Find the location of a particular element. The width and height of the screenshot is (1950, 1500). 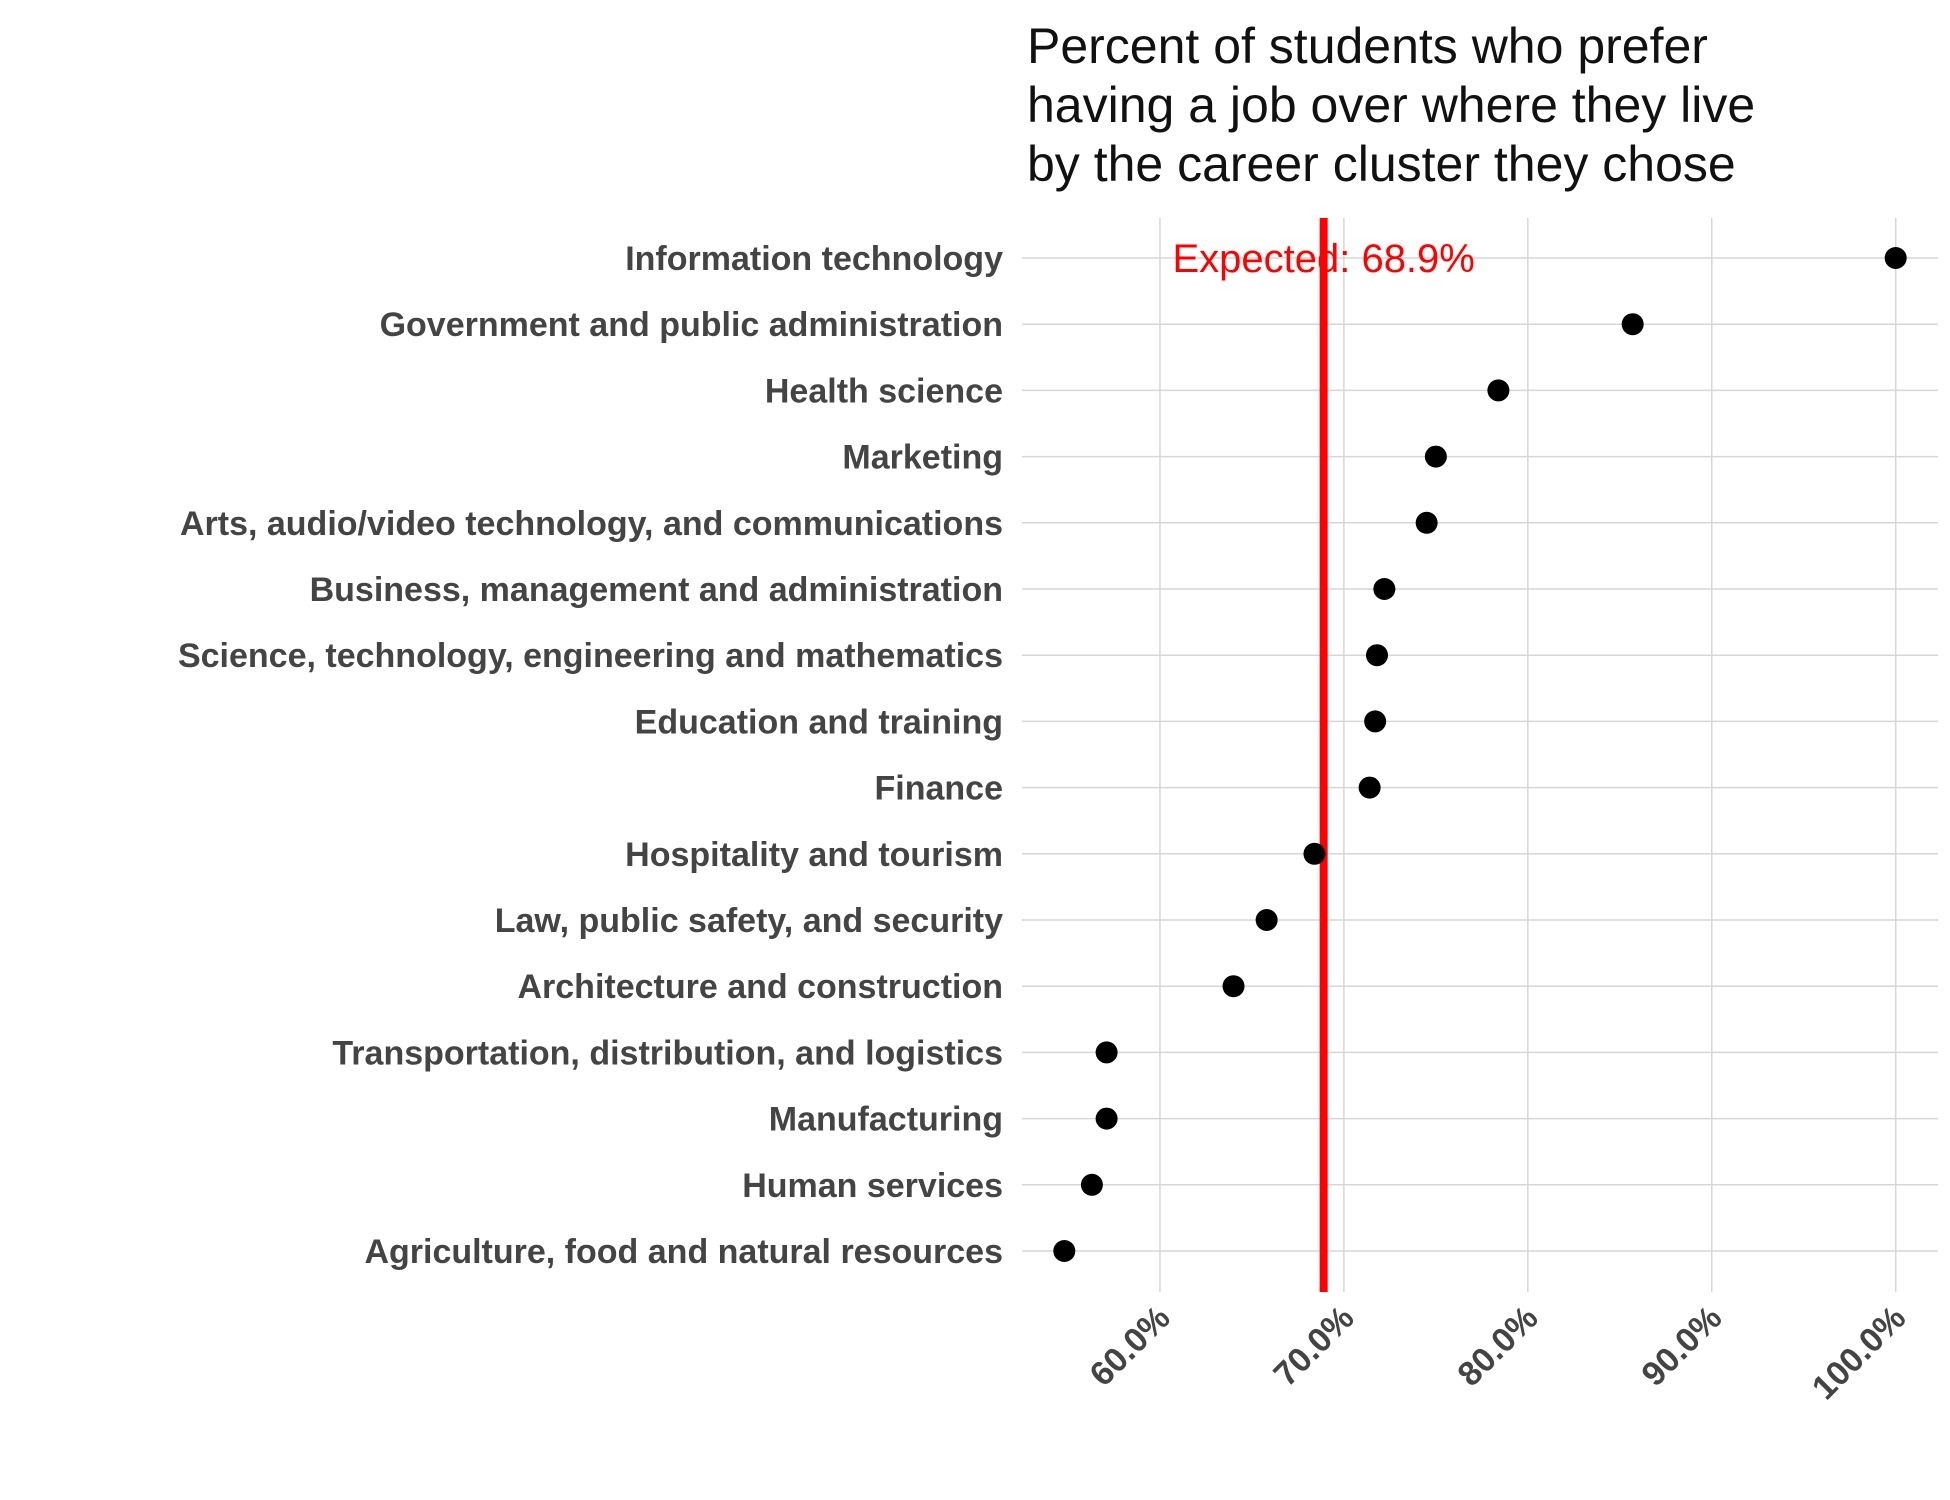

reference-line-group: Expected: 68.9% is located at coordinates (1323, 755).